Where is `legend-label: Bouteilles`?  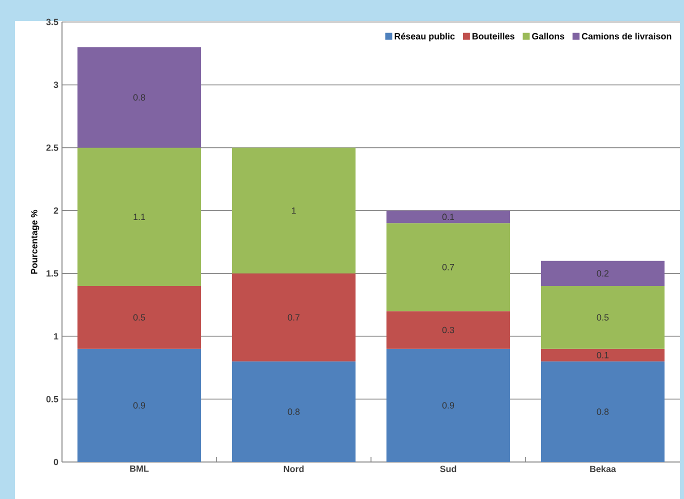
legend-label: Bouteilles is located at coordinates (493, 36).